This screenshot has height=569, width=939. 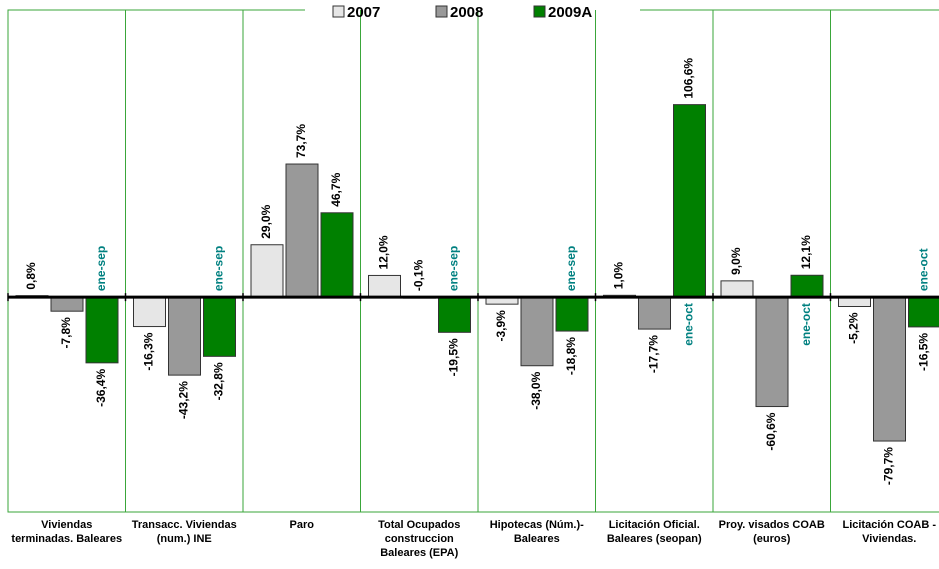 What do you see at coordinates (924, 352) in the screenshot?
I see `value-label: -16,5%` at bounding box center [924, 352].